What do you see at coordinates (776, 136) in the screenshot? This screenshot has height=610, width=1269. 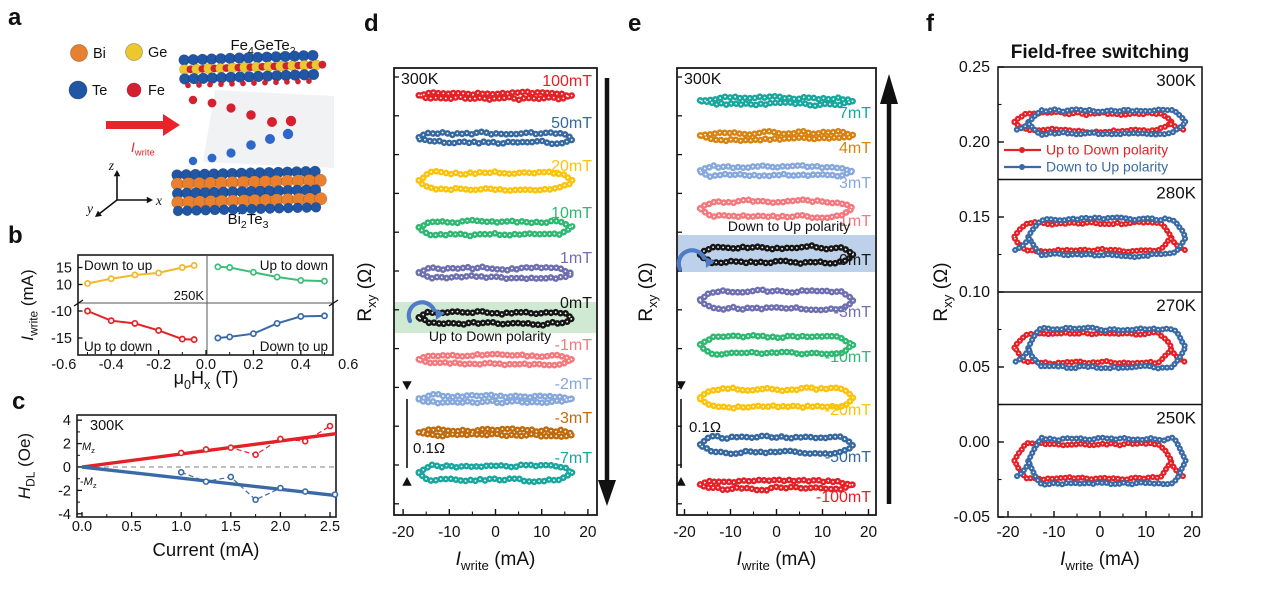 I see `loop-4mT` at bounding box center [776, 136].